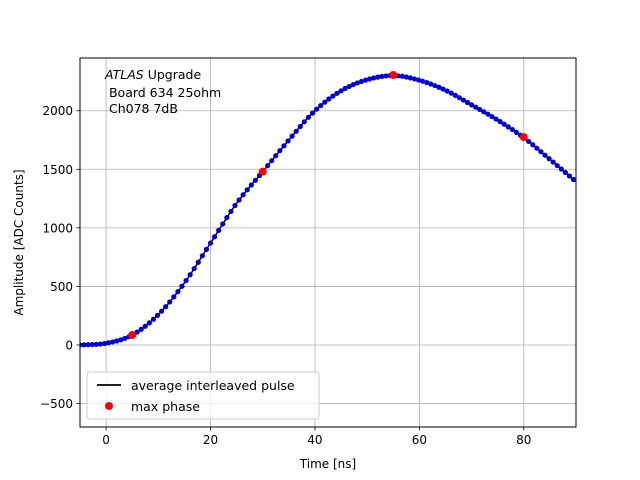 The height and width of the screenshot is (480, 640). I want to click on annotation-line-3: Ch078 7dB, so click(141, 108).